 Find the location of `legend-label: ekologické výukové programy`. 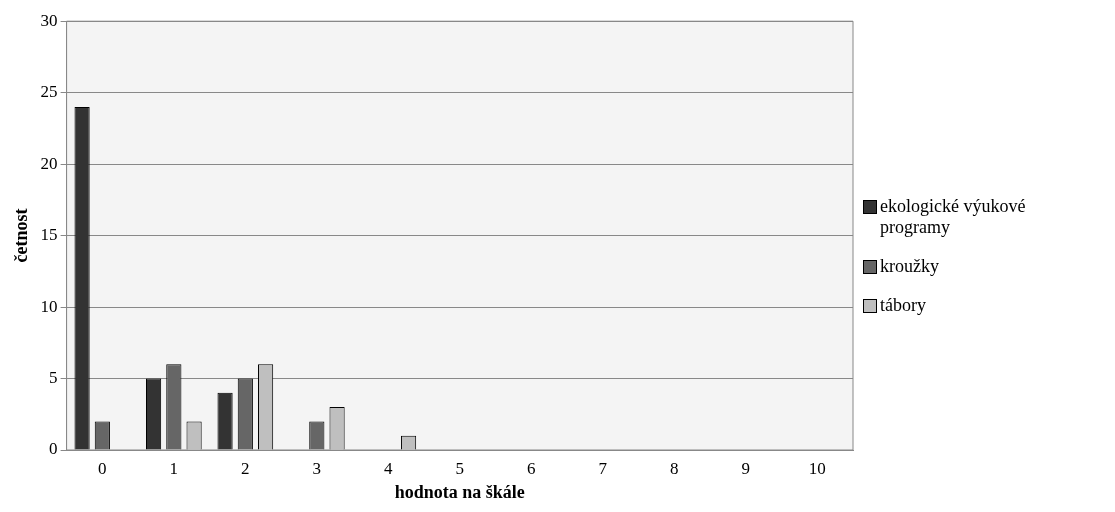

legend-label: ekologické výukové programy is located at coordinates (953, 217).